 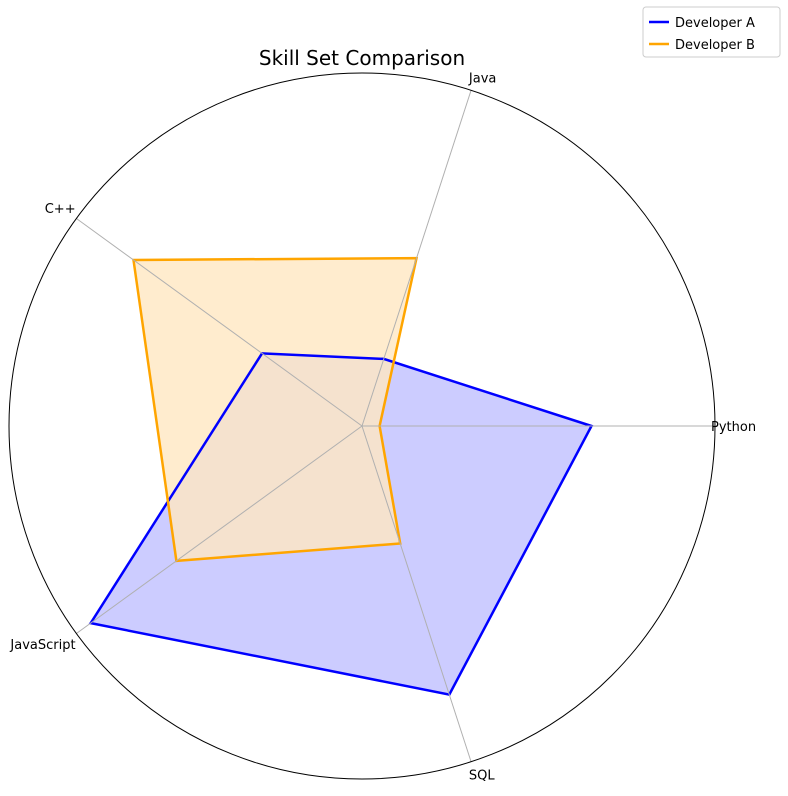 I want to click on legend-label-1: Developer A, so click(x=715, y=23).